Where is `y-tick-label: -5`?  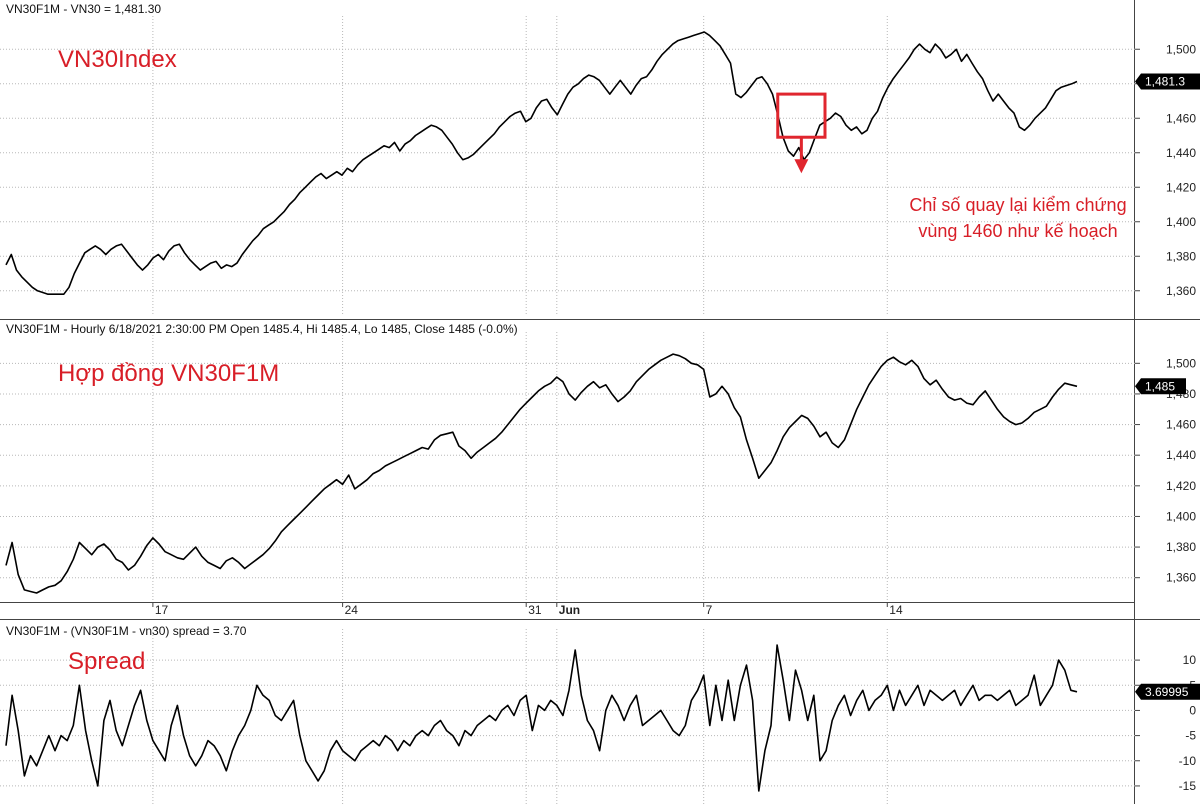 y-tick-label: -5 is located at coordinates (1190, 736).